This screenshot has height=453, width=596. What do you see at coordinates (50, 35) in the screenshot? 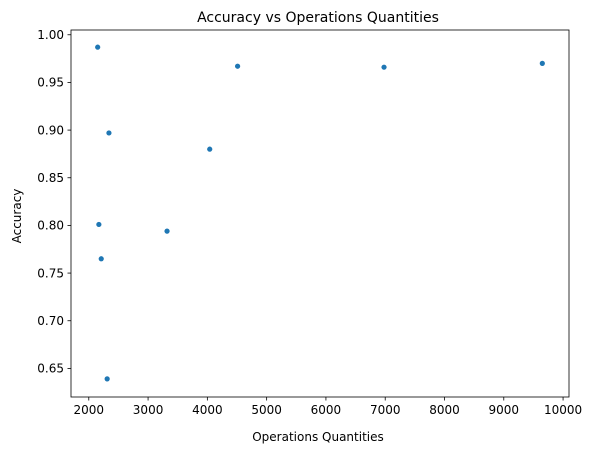
I see `y-tick-label: 1.00` at bounding box center [50, 35].